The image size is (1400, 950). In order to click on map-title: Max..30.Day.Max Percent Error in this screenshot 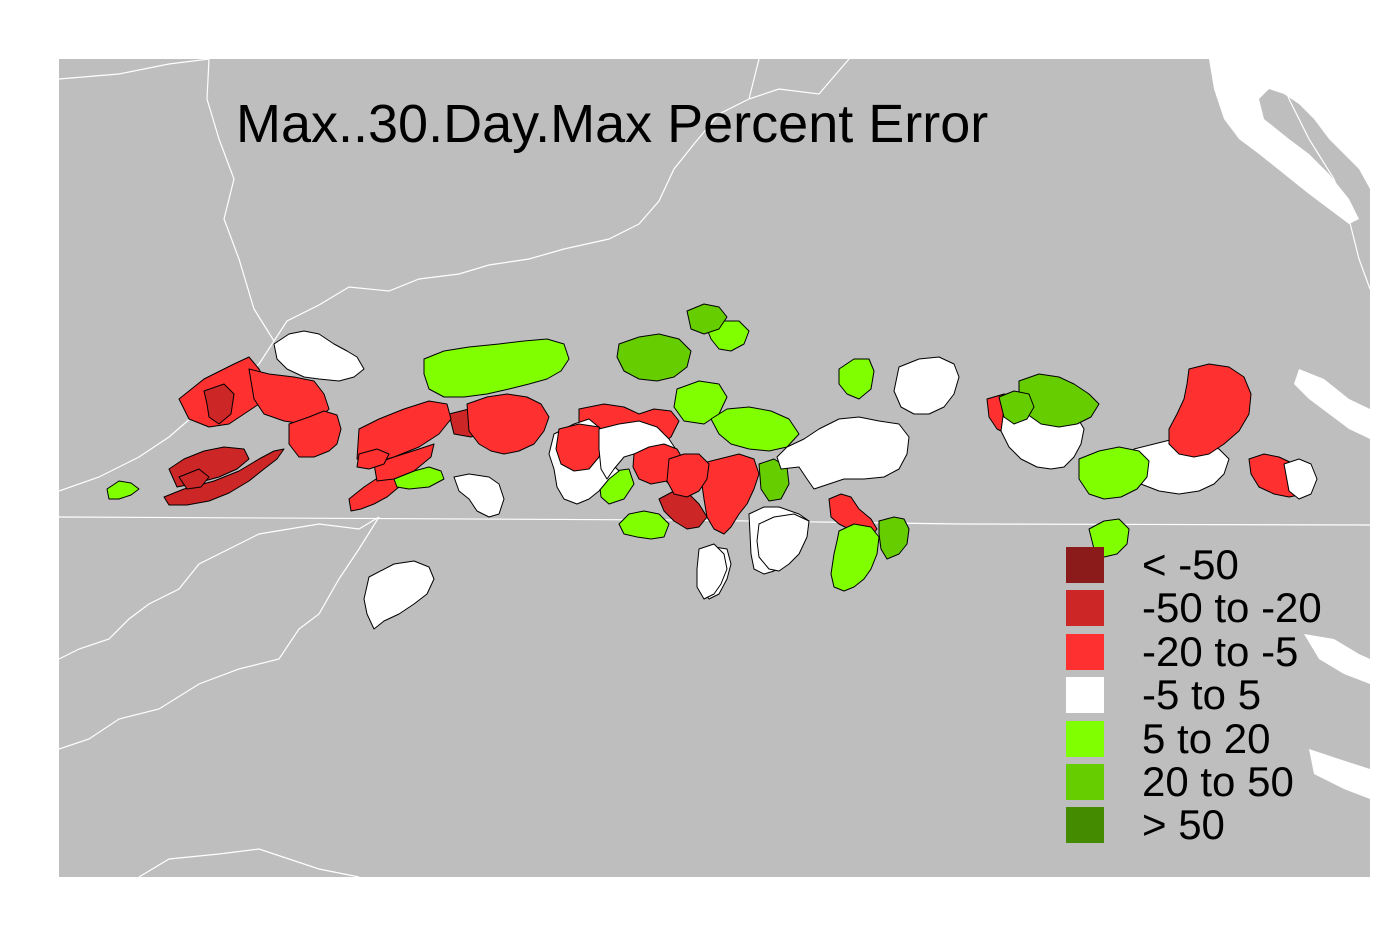, I will do `click(612, 124)`.